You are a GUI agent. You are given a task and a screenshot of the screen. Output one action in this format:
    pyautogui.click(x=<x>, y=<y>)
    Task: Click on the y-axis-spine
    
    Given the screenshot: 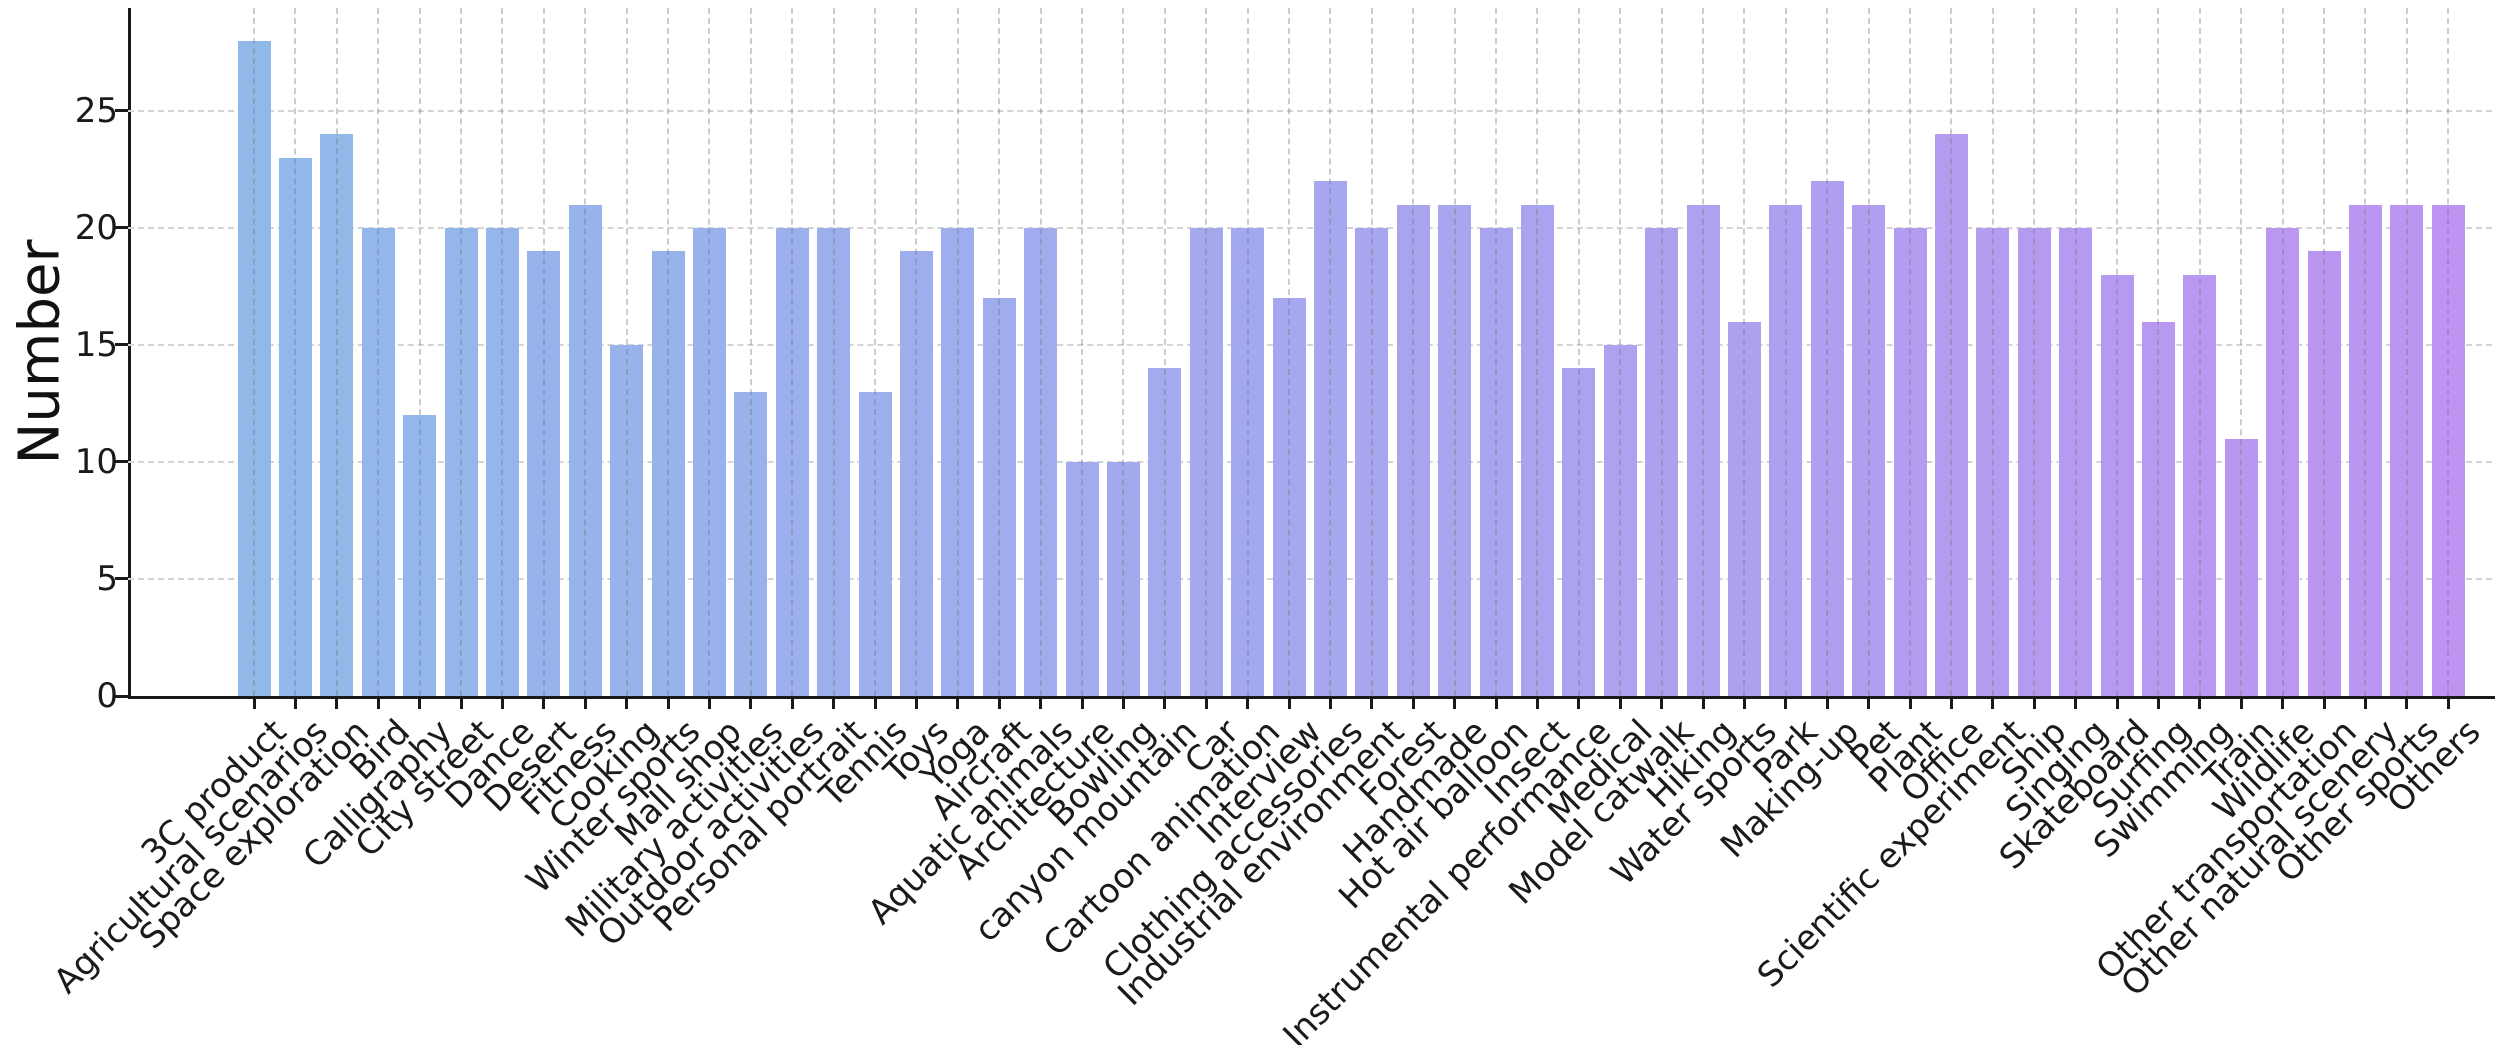 What is the action you would take?
    pyautogui.click(x=129, y=353)
    